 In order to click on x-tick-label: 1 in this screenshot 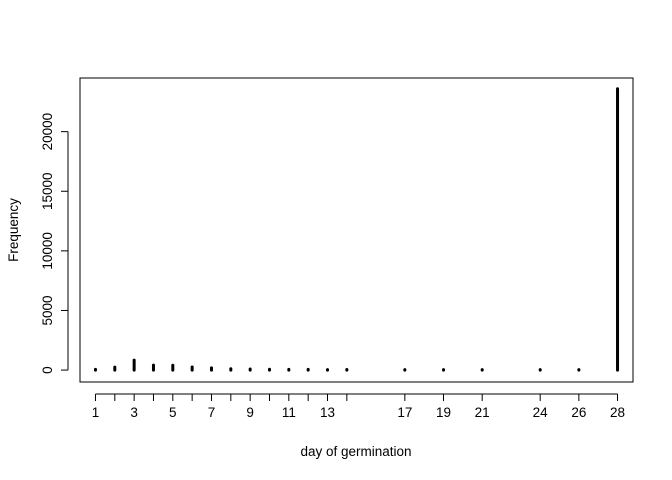, I will do `click(96, 412)`.